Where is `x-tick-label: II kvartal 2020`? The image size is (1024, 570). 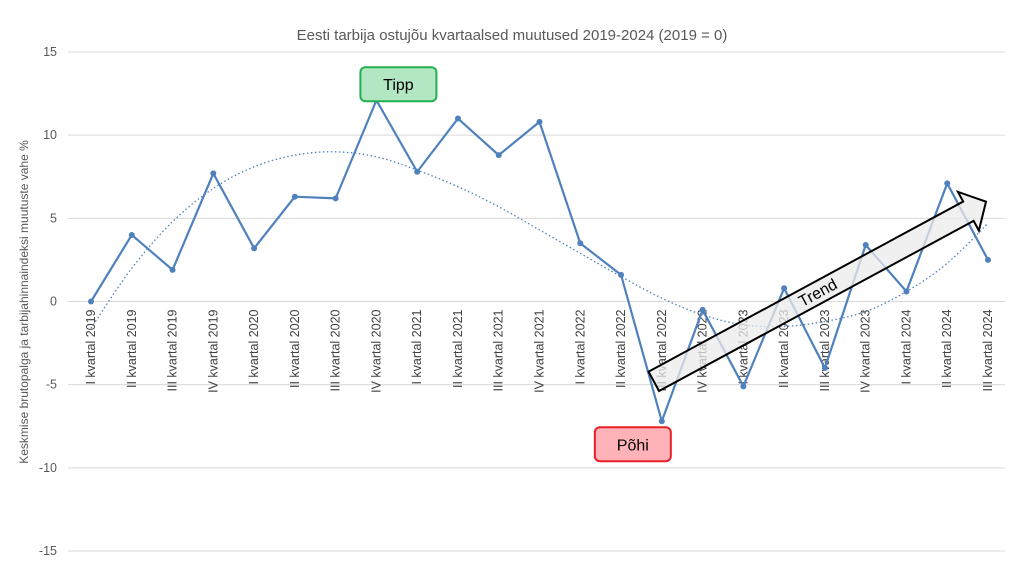
x-tick-label: II kvartal 2020 is located at coordinates (295, 348).